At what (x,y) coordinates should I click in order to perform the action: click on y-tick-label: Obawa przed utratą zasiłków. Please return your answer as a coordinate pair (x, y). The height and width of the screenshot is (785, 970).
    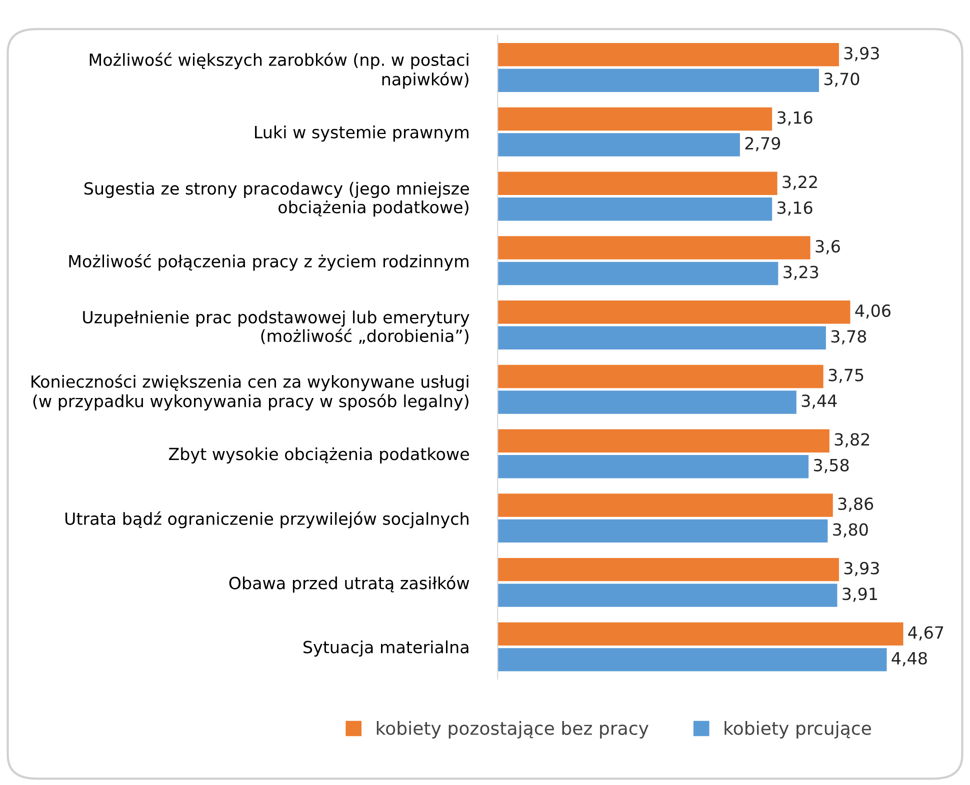
    Looking at the image, I should click on (349, 584).